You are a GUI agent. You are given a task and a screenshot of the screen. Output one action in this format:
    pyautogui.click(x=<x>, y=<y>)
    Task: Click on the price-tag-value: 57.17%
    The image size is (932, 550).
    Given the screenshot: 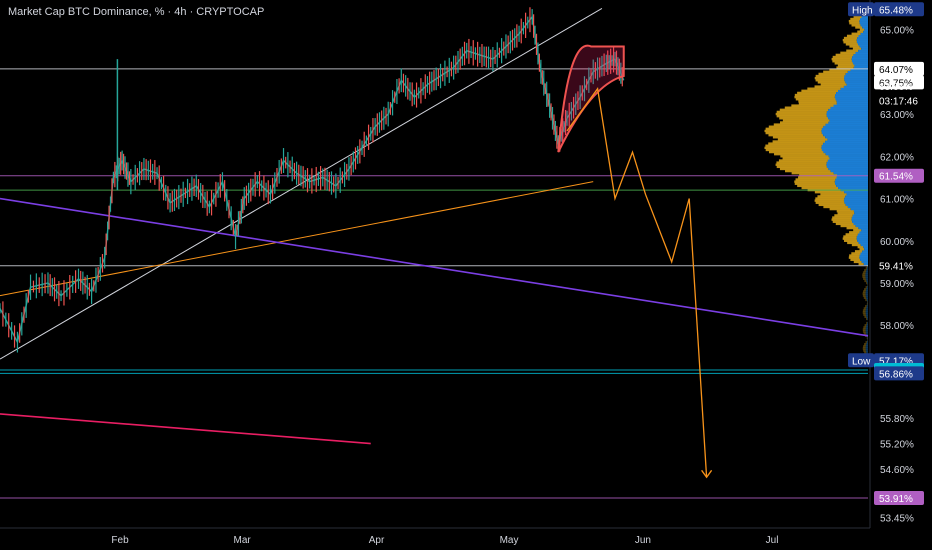 What is the action you would take?
    pyautogui.click(x=896, y=361)
    